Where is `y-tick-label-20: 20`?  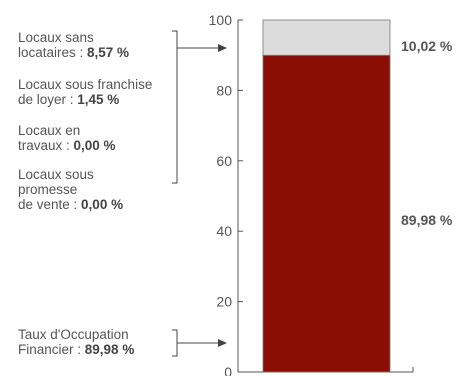 y-tick-label-20: 20 is located at coordinates (224, 302).